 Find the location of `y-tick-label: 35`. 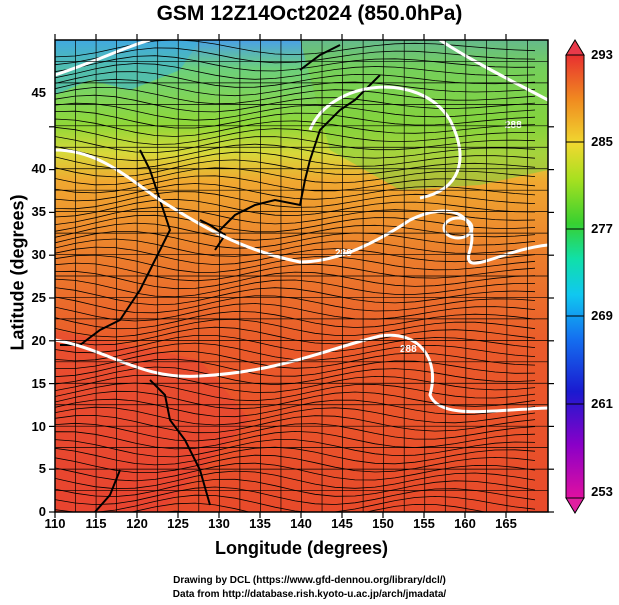

y-tick-label: 35 is located at coordinates (38, 211).